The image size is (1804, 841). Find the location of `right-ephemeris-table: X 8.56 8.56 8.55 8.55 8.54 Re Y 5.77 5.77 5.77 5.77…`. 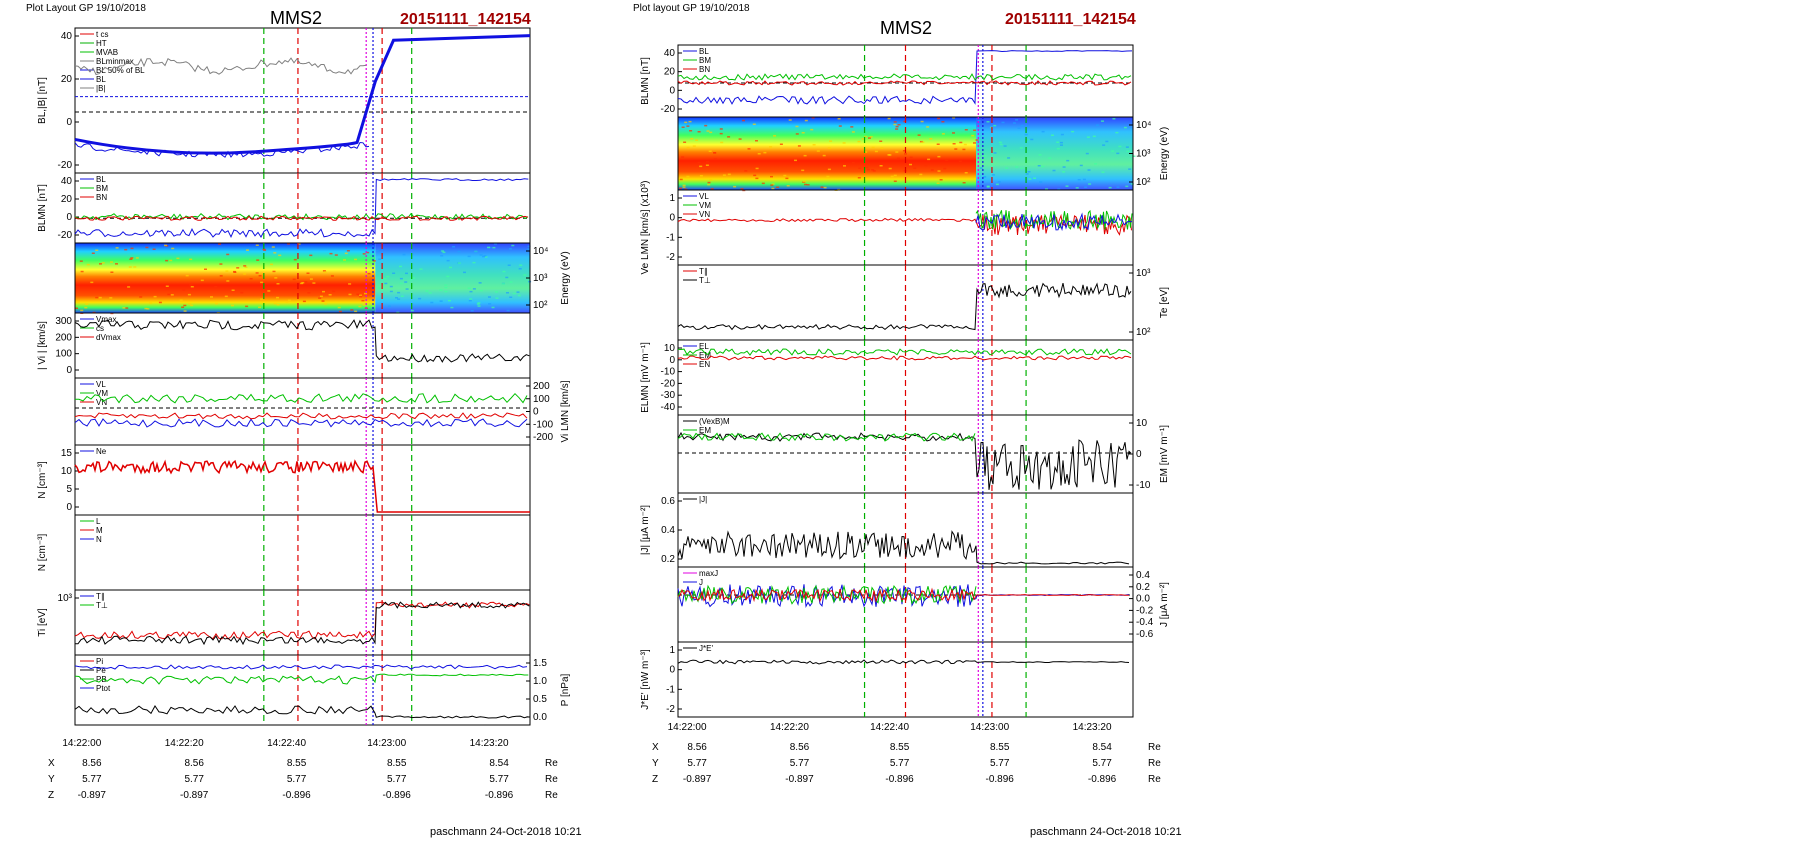

right-ephemeris-table: X 8.56 8.56 8.55 8.55 8.54 Re Y 5.77 5.77 5.77 5.77… is located at coordinates (906, 763).